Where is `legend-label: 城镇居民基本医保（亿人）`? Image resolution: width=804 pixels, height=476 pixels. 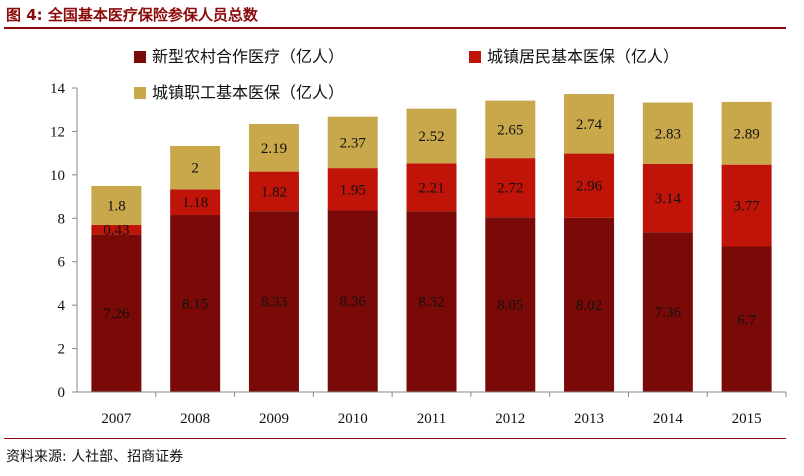
legend-label: 城镇居民基本医保（亿人） is located at coordinates (583, 56).